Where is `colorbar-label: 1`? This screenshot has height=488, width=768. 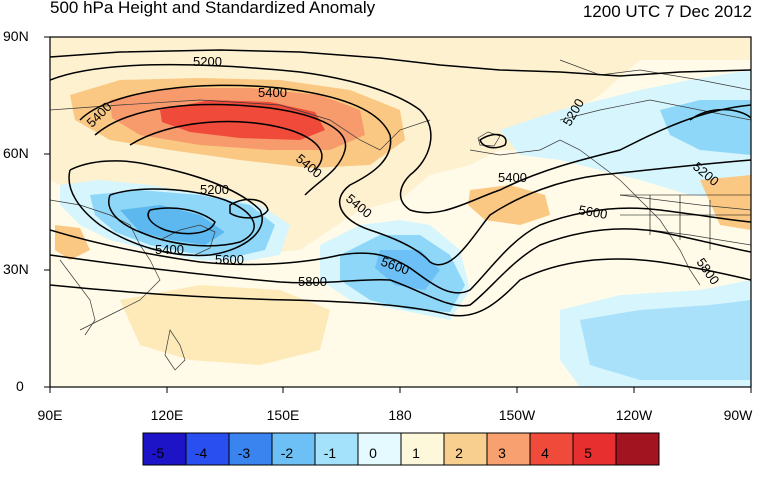
colorbar-label: 1 is located at coordinates (416, 453).